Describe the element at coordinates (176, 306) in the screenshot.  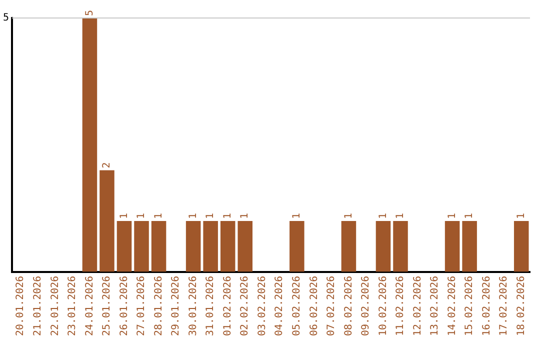
I see `x-tick-label: 29.01.2026` at that location.